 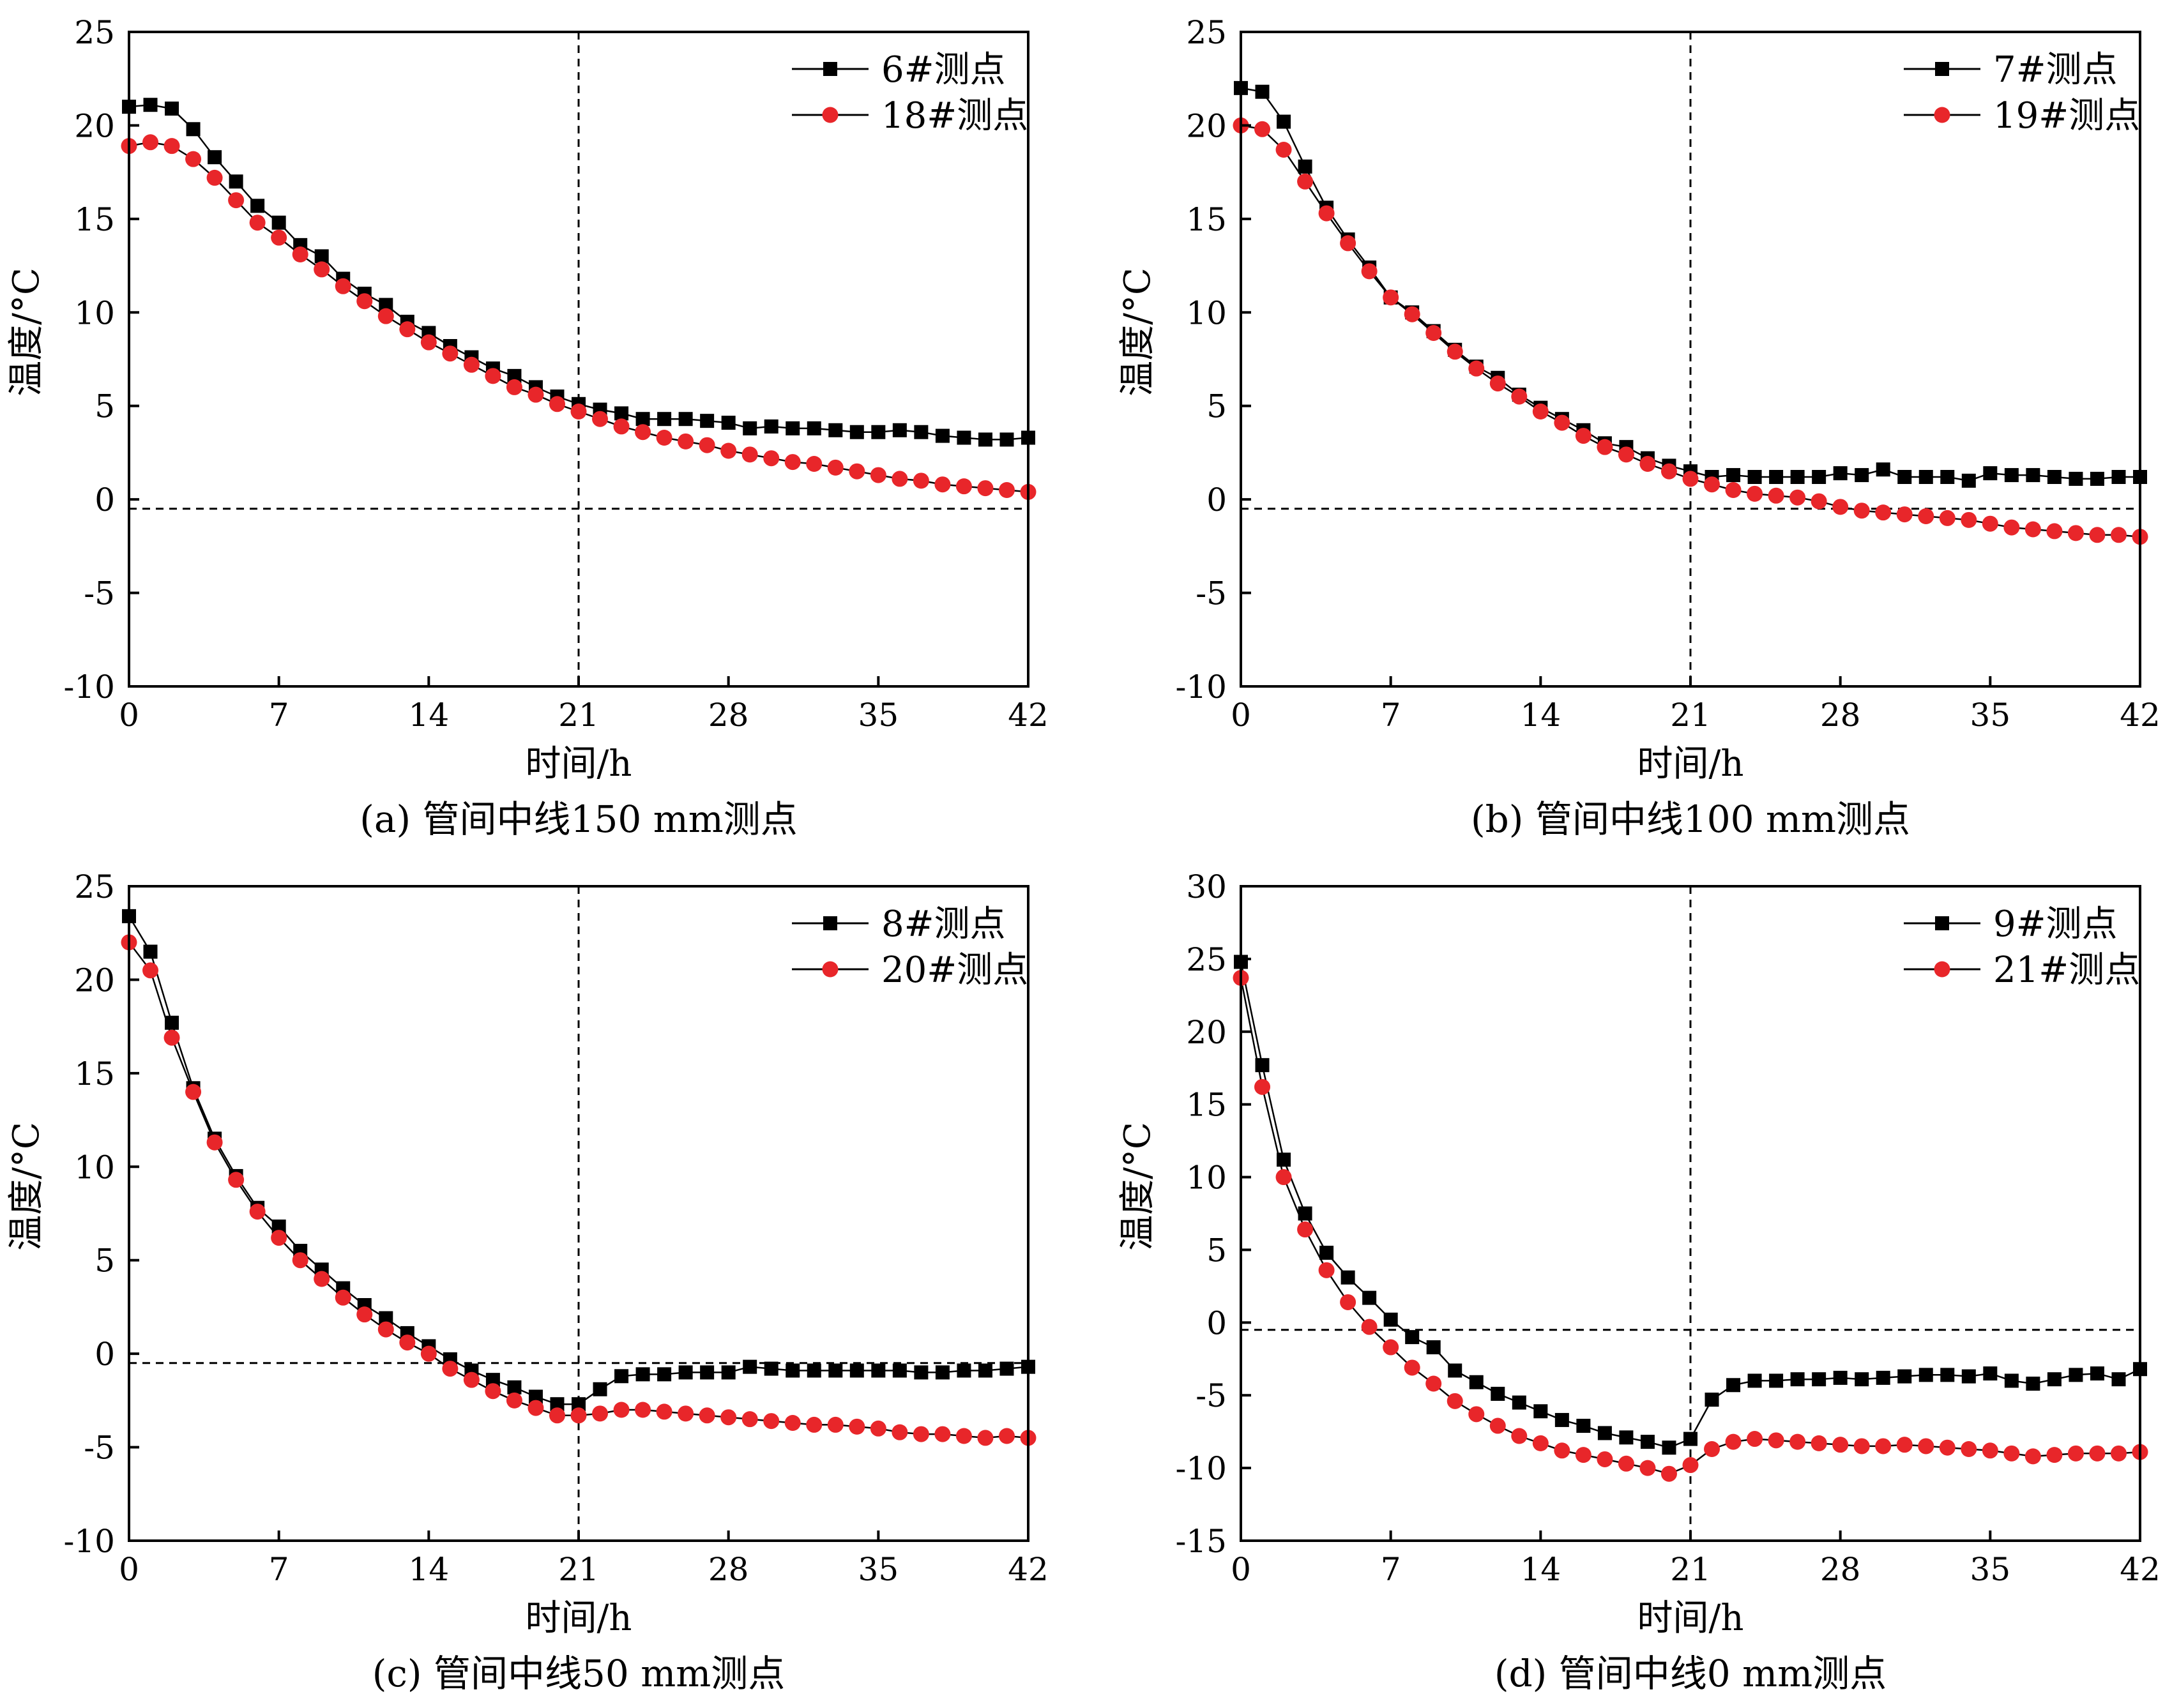 What do you see at coordinates (878, 715) in the screenshot?
I see `x-tick-label: 35` at bounding box center [878, 715].